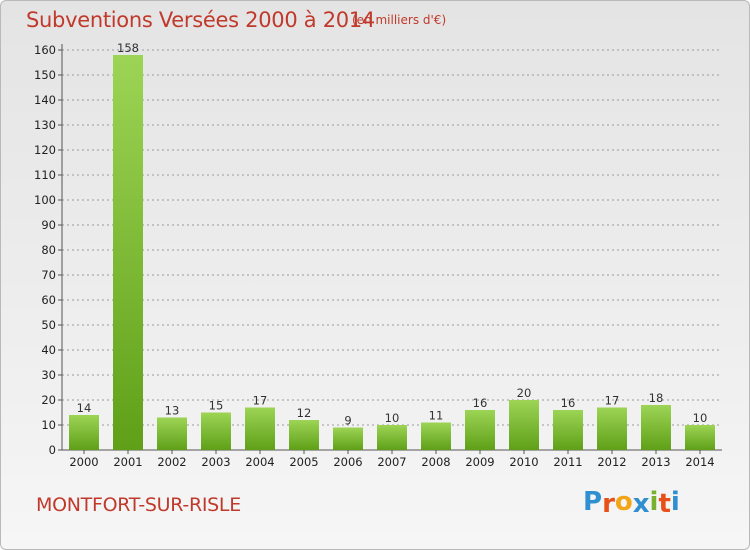 The width and height of the screenshot is (750, 550). I want to click on logo-letter: t, so click(664, 504).